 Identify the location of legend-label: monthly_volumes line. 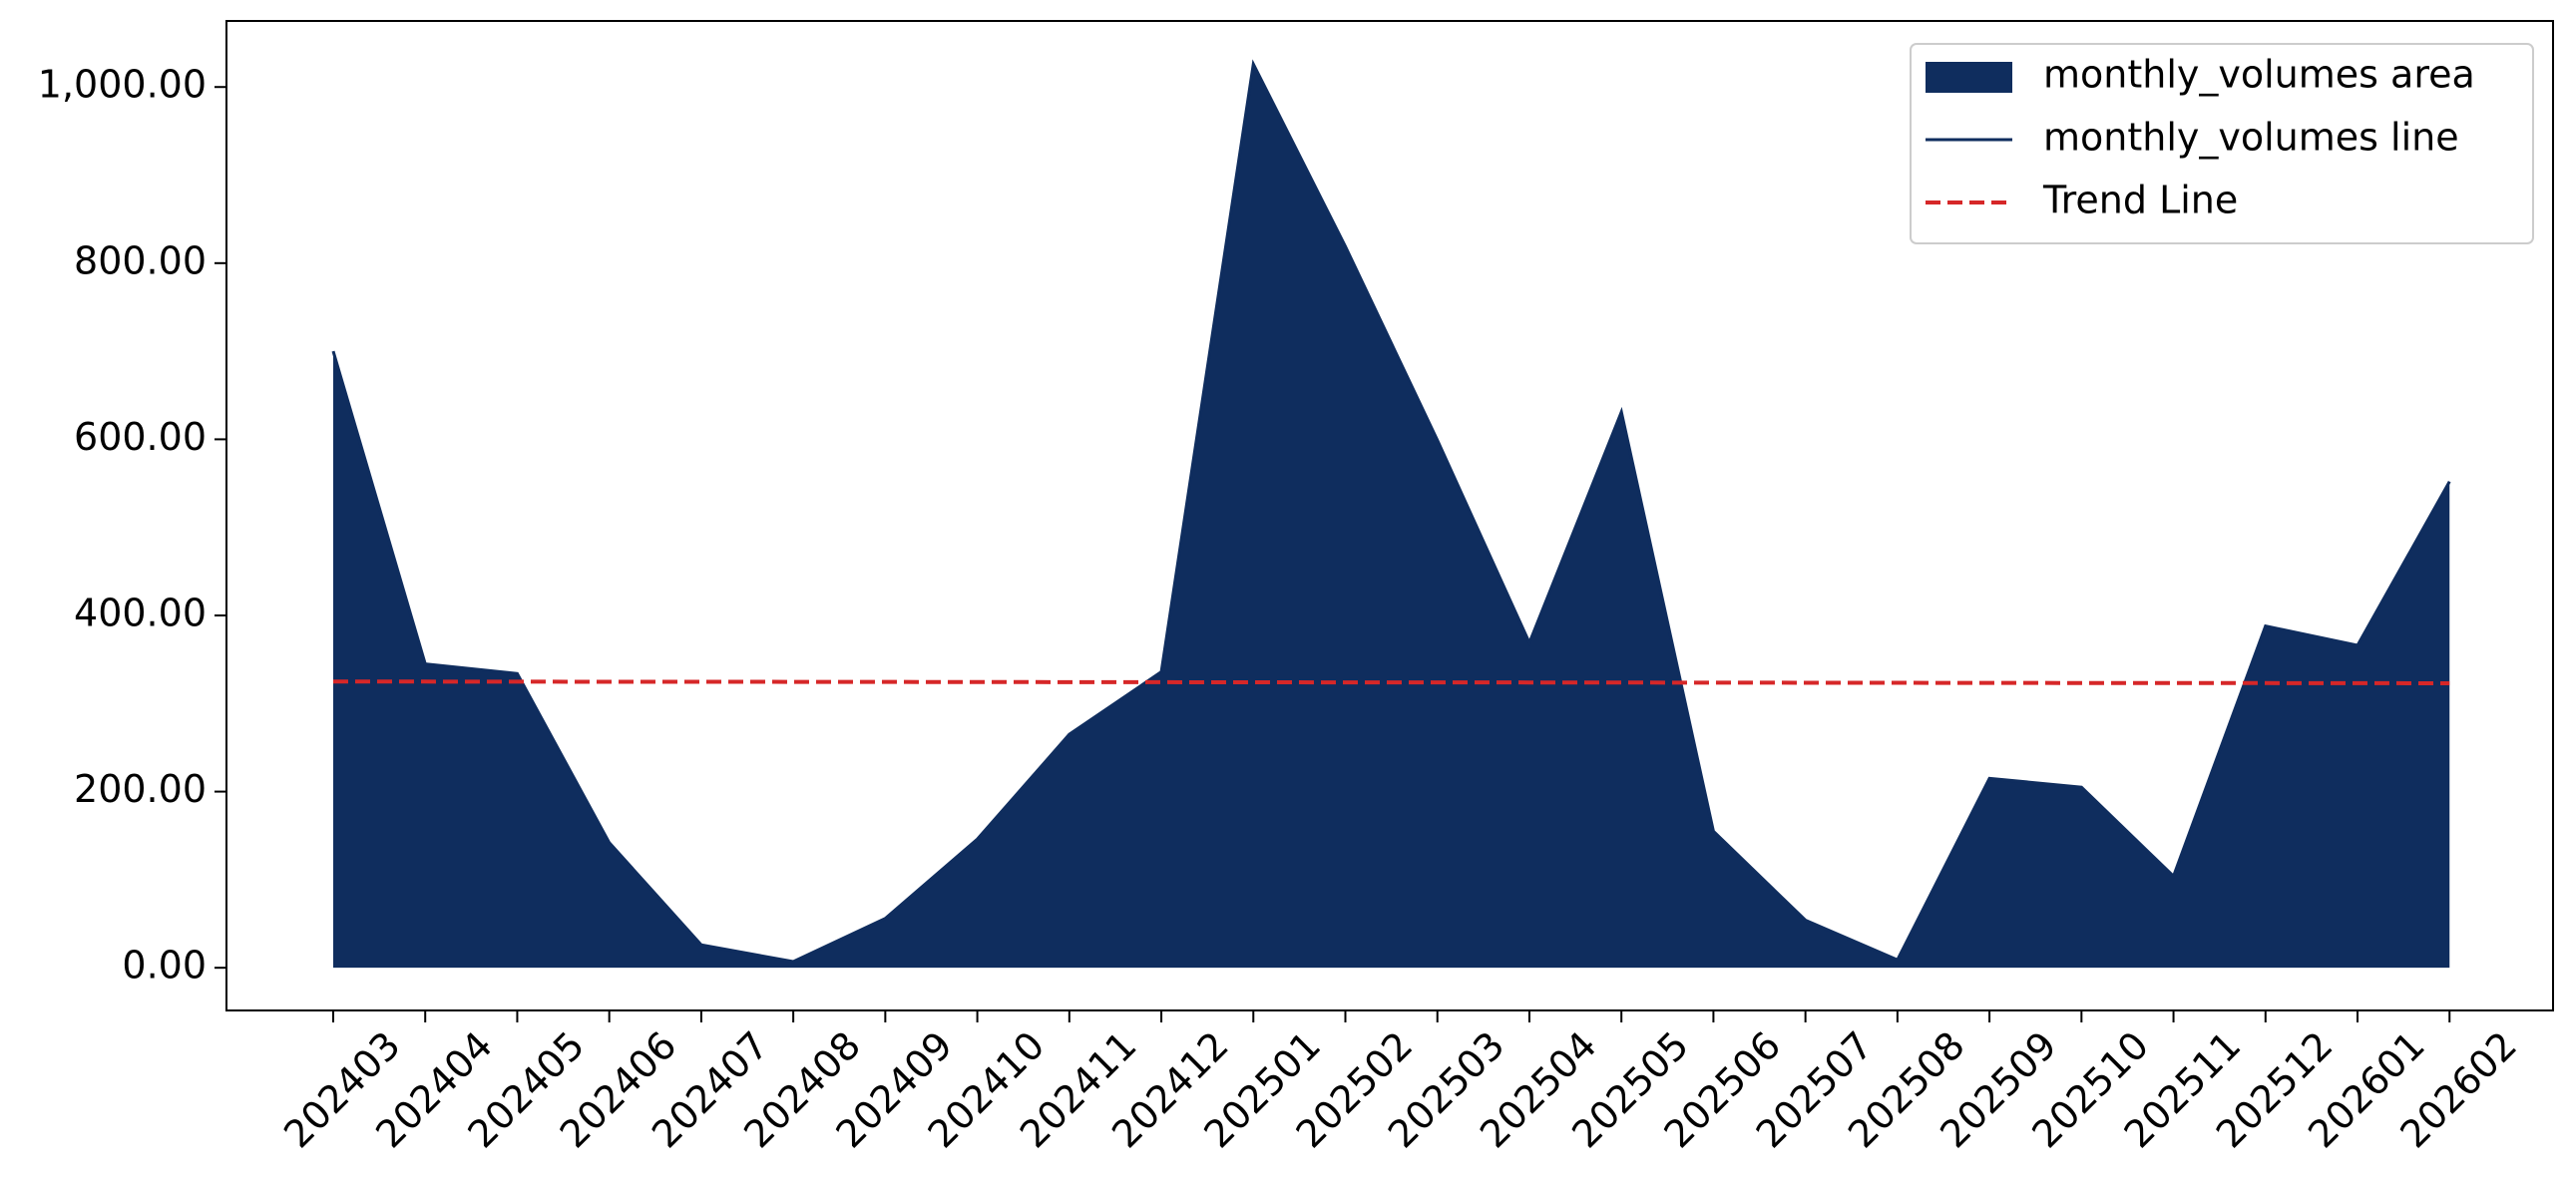
(2251, 138).